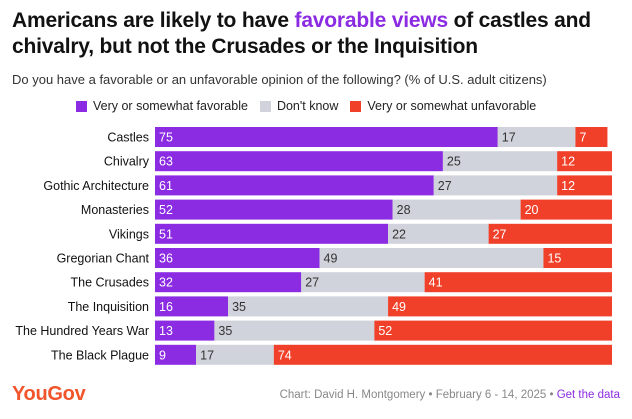 Image resolution: width=632 pixels, height=419 pixels. I want to click on bar-favorable-the-inquisition, so click(192, 306).